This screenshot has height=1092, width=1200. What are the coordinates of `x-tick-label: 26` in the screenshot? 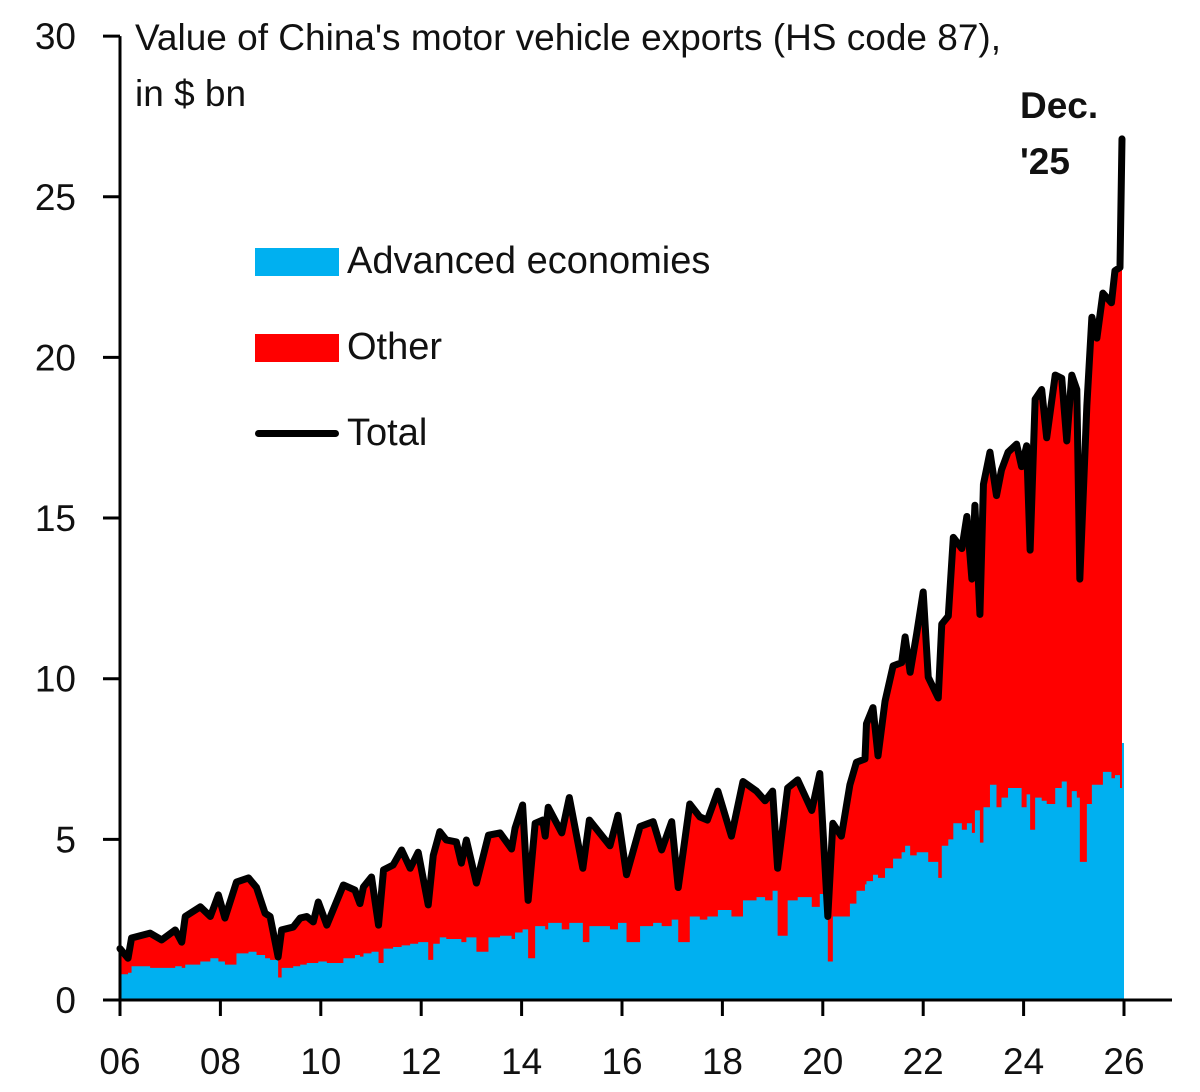 It's located at (1123, 1061).